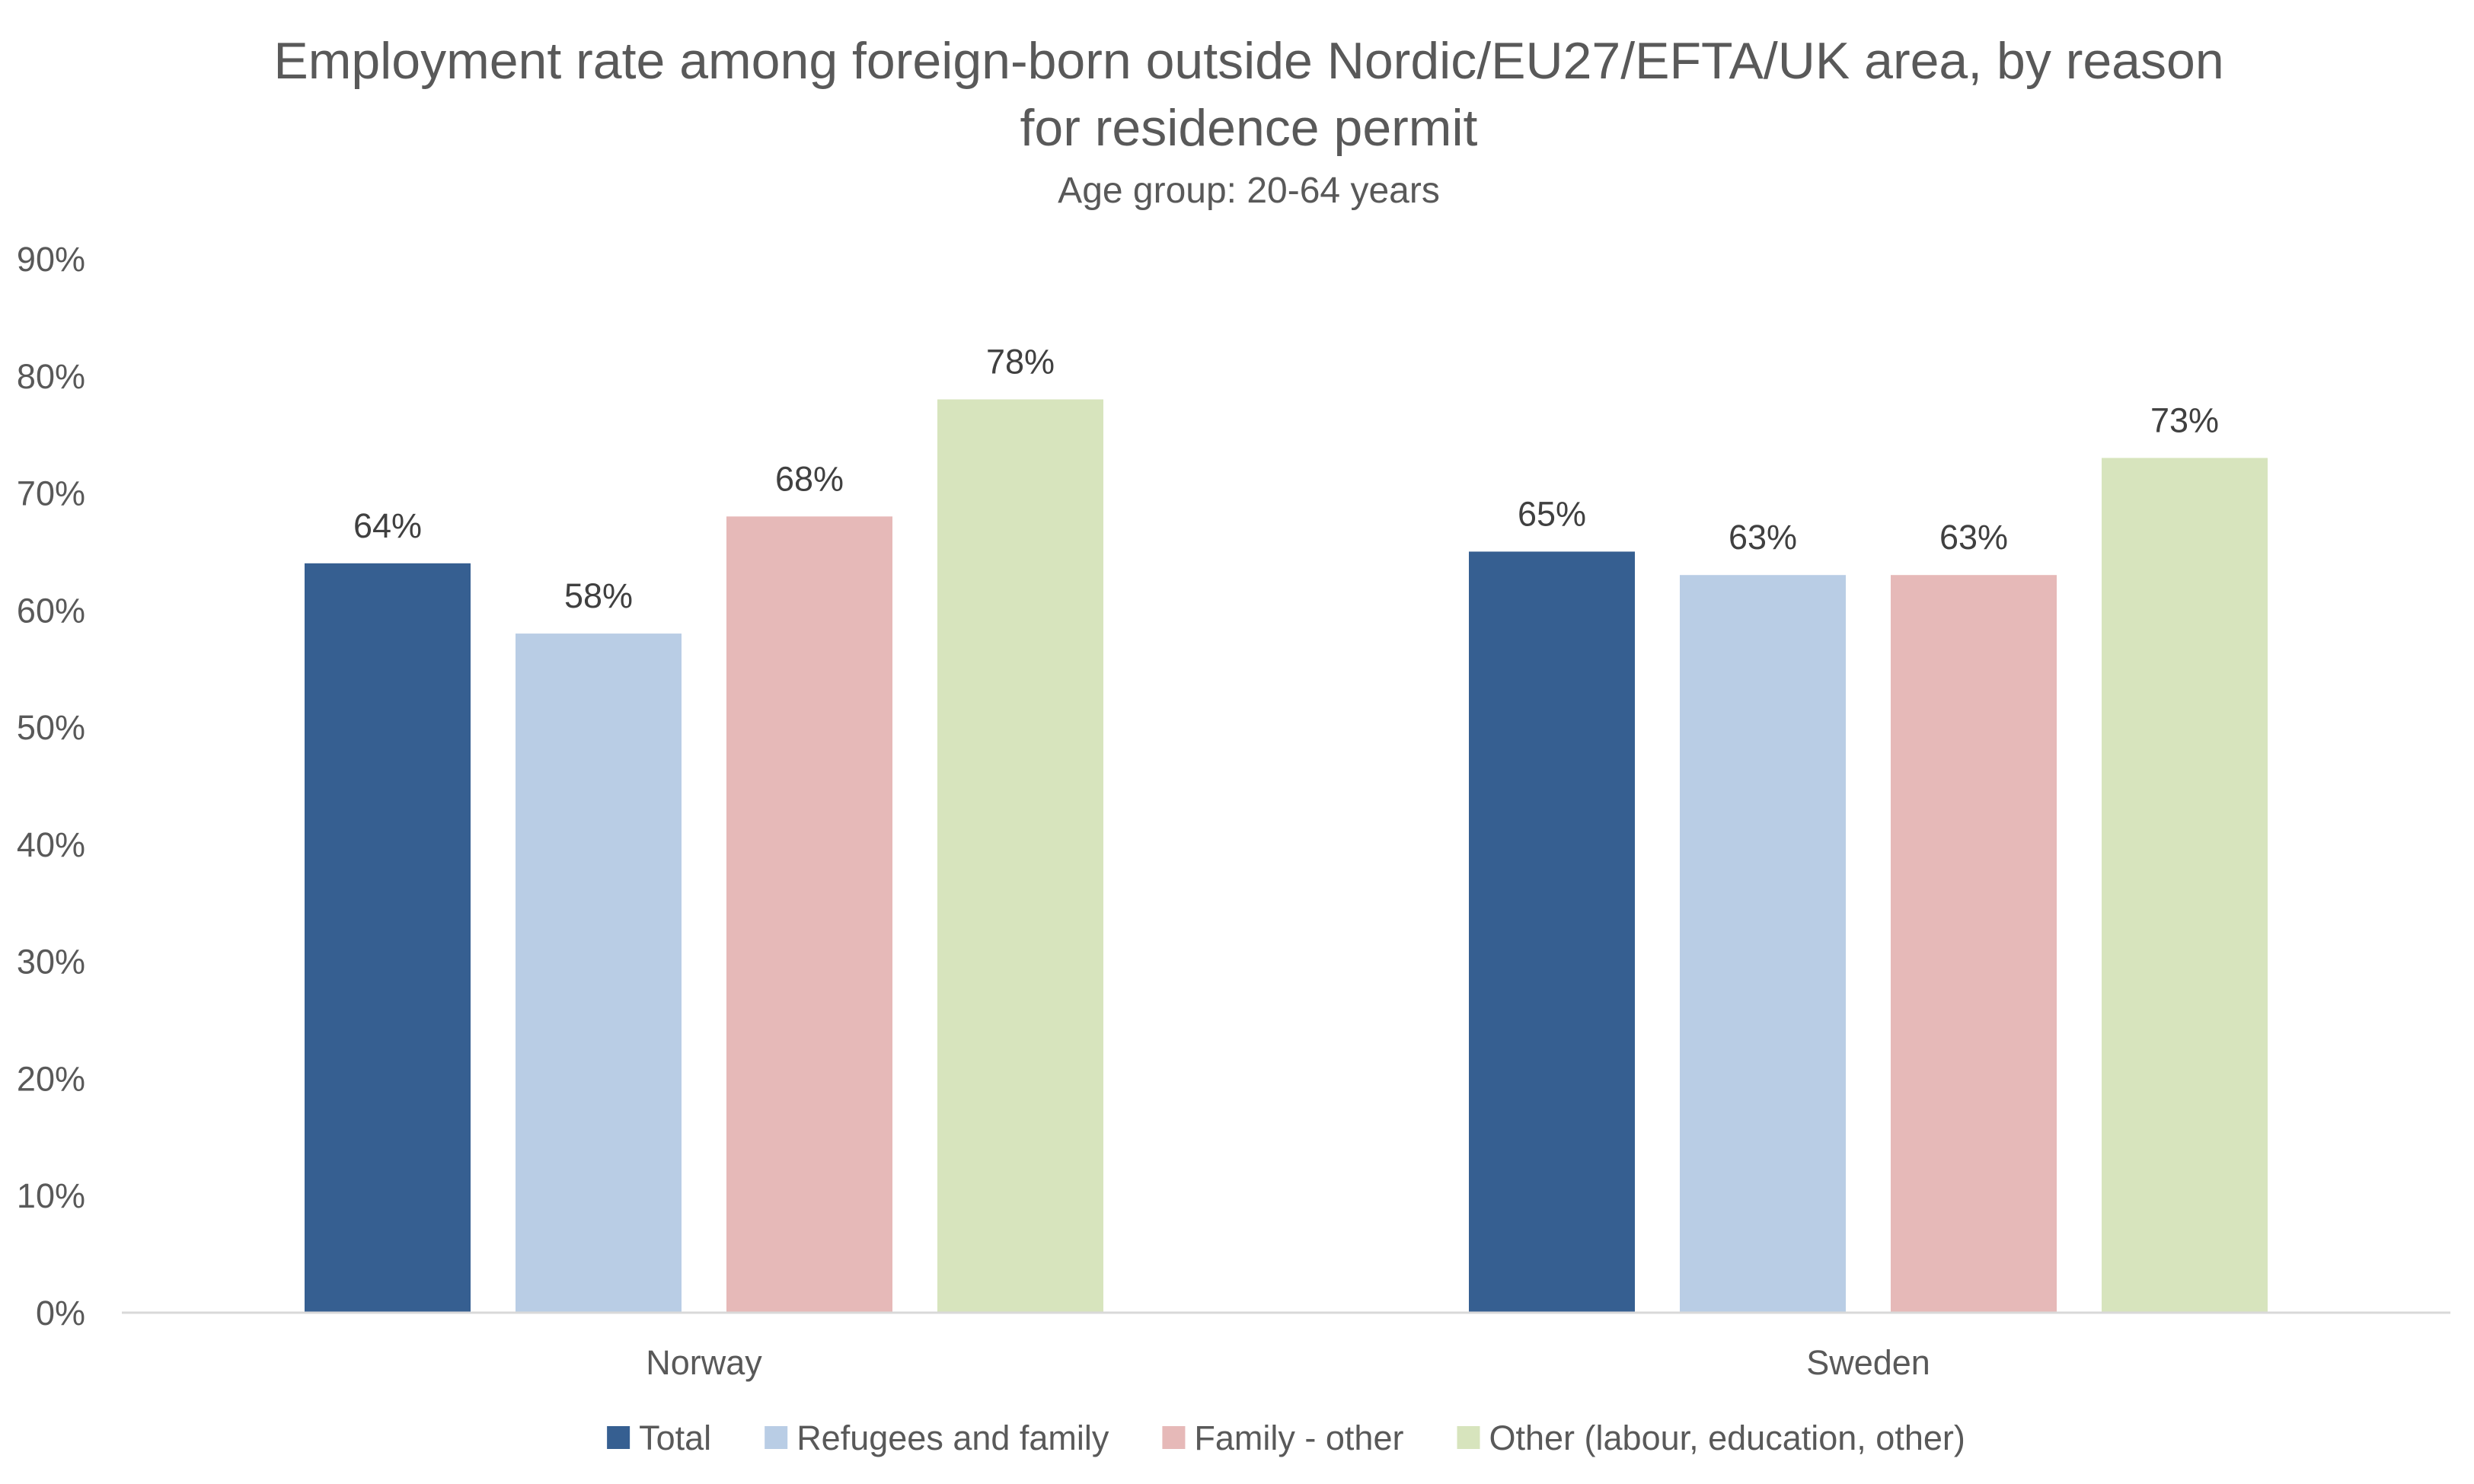 The image size is (2474, 1484). I want to click on chart-title-line-2: for residence permit, so click(1249, 128).